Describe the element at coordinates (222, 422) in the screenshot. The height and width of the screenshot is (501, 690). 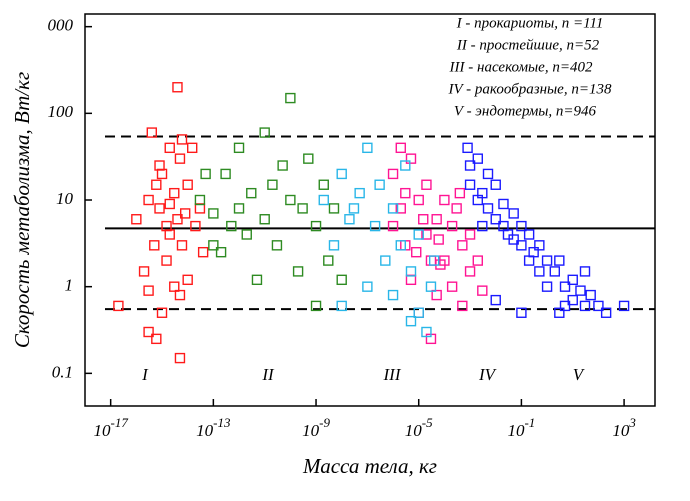
I see `x-tick-exponent: -13` at that location.